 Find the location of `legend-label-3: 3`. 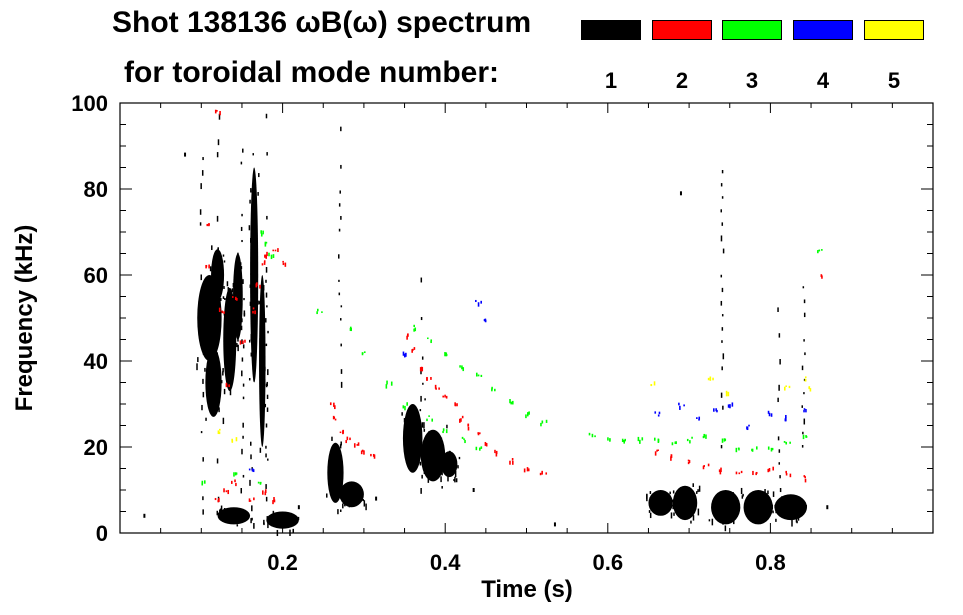

legend-label-3: 3 is located at coordinates (752, 80).